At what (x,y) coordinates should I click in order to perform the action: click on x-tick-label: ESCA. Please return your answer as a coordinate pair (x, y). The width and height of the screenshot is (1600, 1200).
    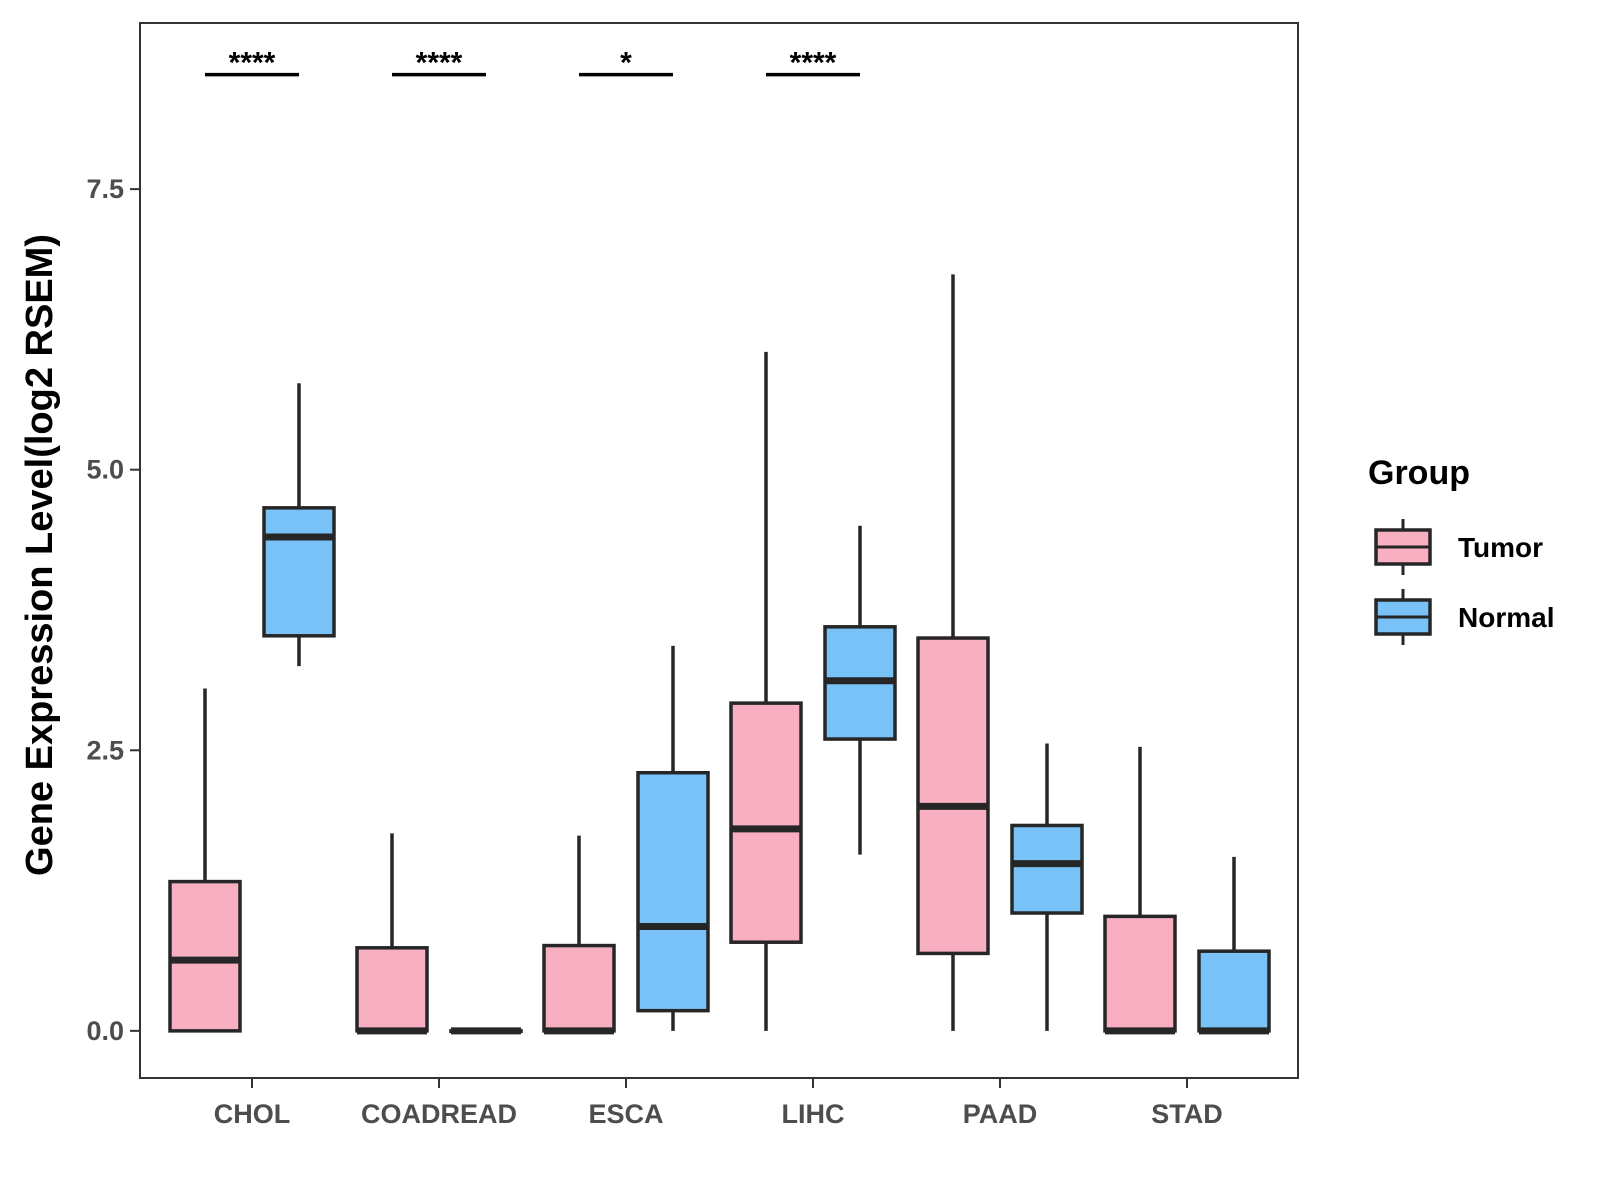
    Looking at the image, I should click on (625, 1114).